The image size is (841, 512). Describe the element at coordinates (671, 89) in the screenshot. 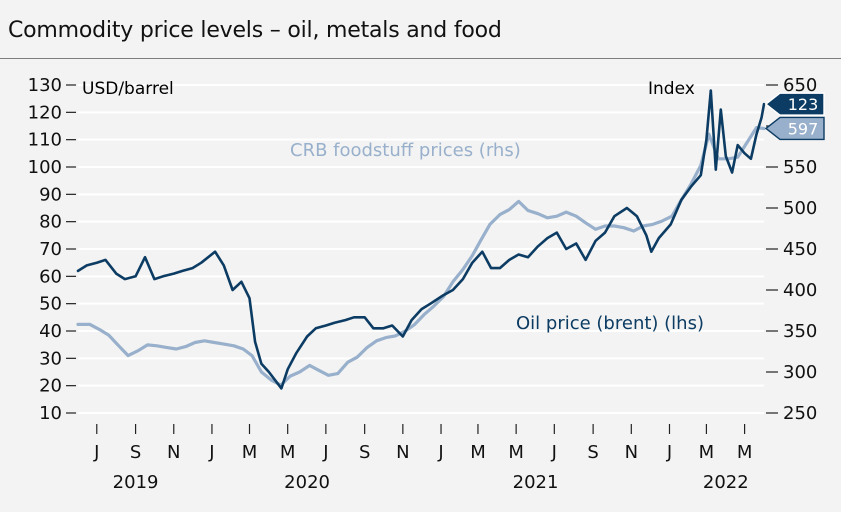

I see `right-axis-unit: Index` at that location.